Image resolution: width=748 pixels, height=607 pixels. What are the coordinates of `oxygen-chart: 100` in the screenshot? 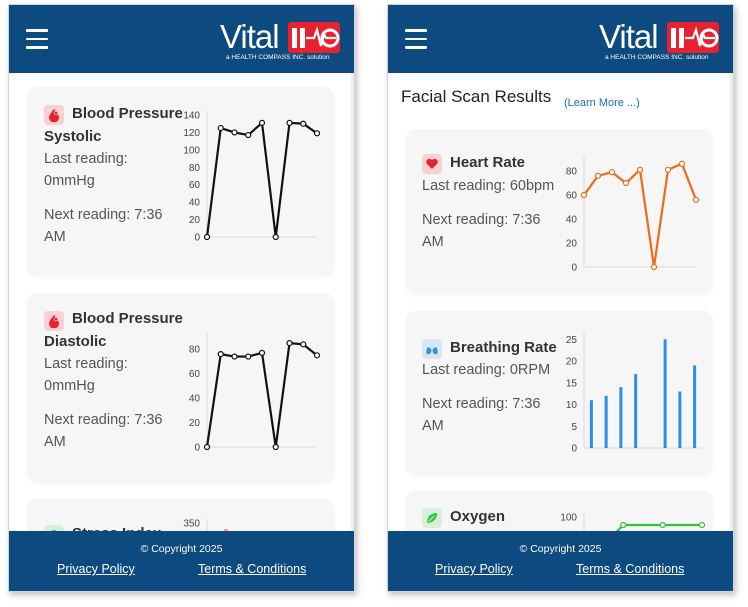 It's located at (633, 522).